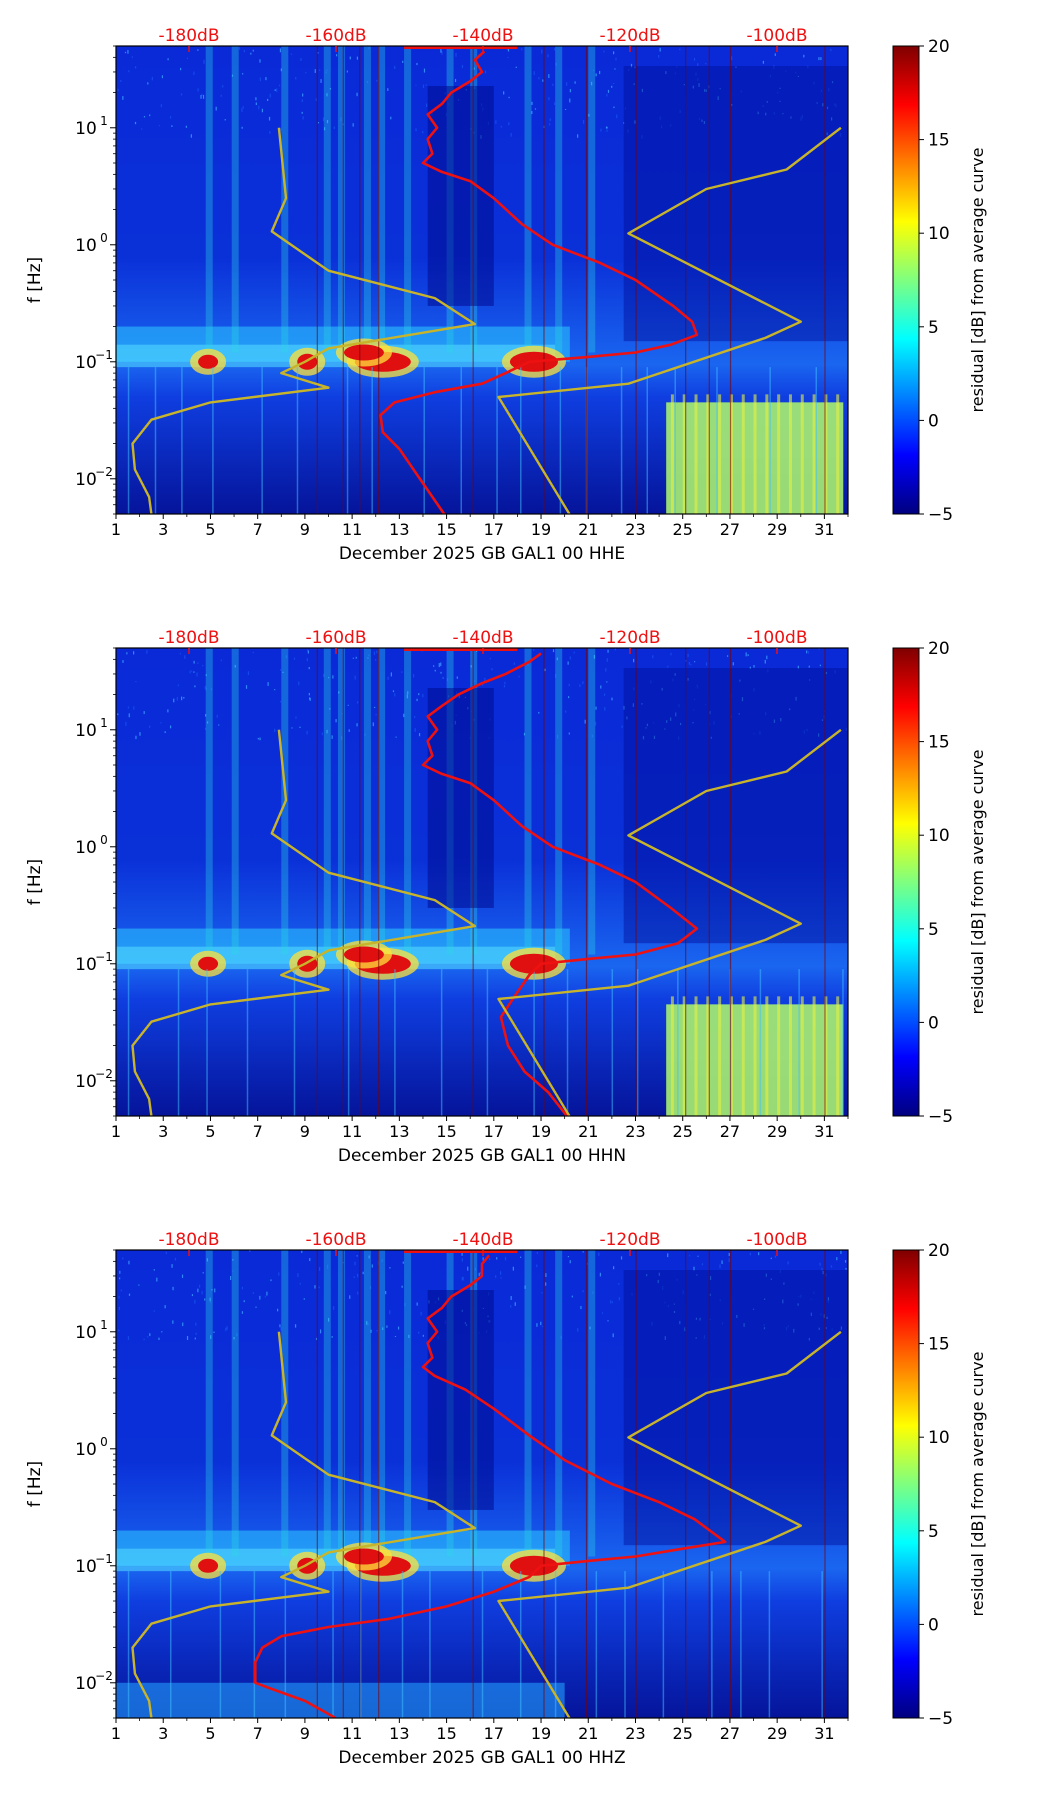 This screenshot has width=1052, height=1806. Describe the element at coordinates (588, 1733) in the screenshot. I see `x-tick-label: 21` at that location.